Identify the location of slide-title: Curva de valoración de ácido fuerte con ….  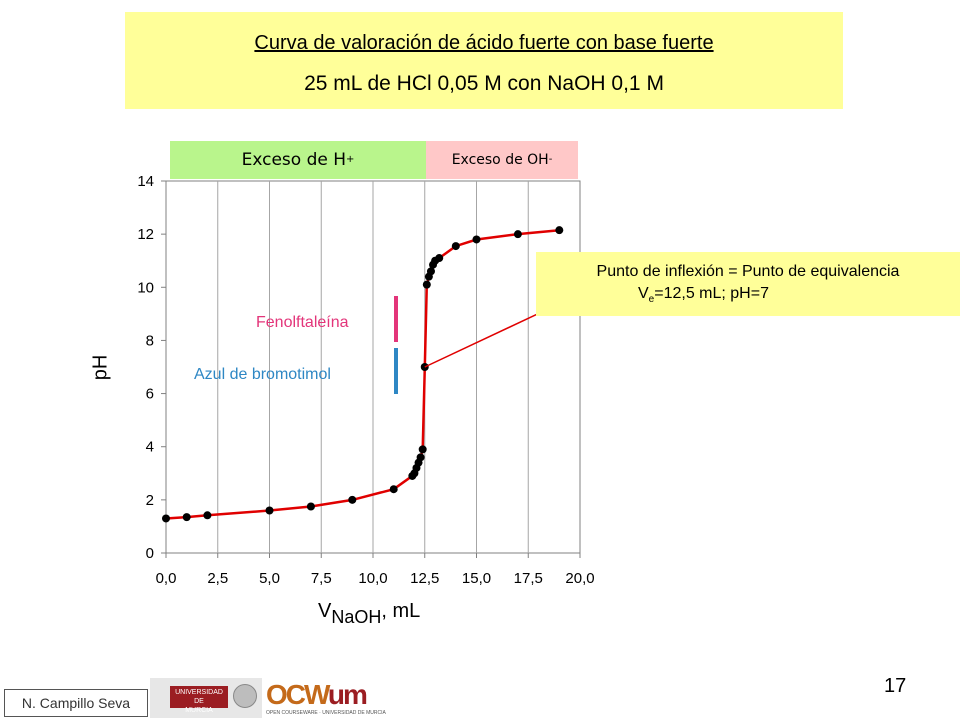
(484, 43).